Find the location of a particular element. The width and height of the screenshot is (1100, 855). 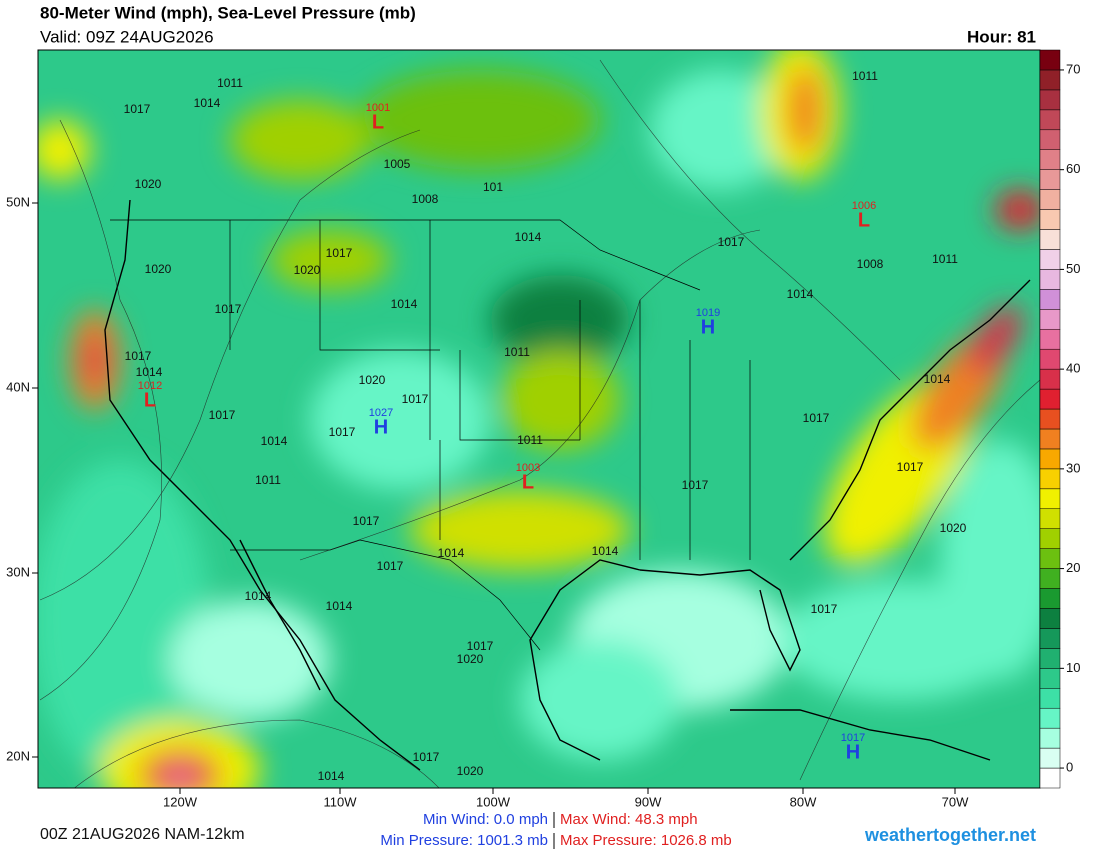

isobar-label: 1005 is located at coordinates (397, 164).